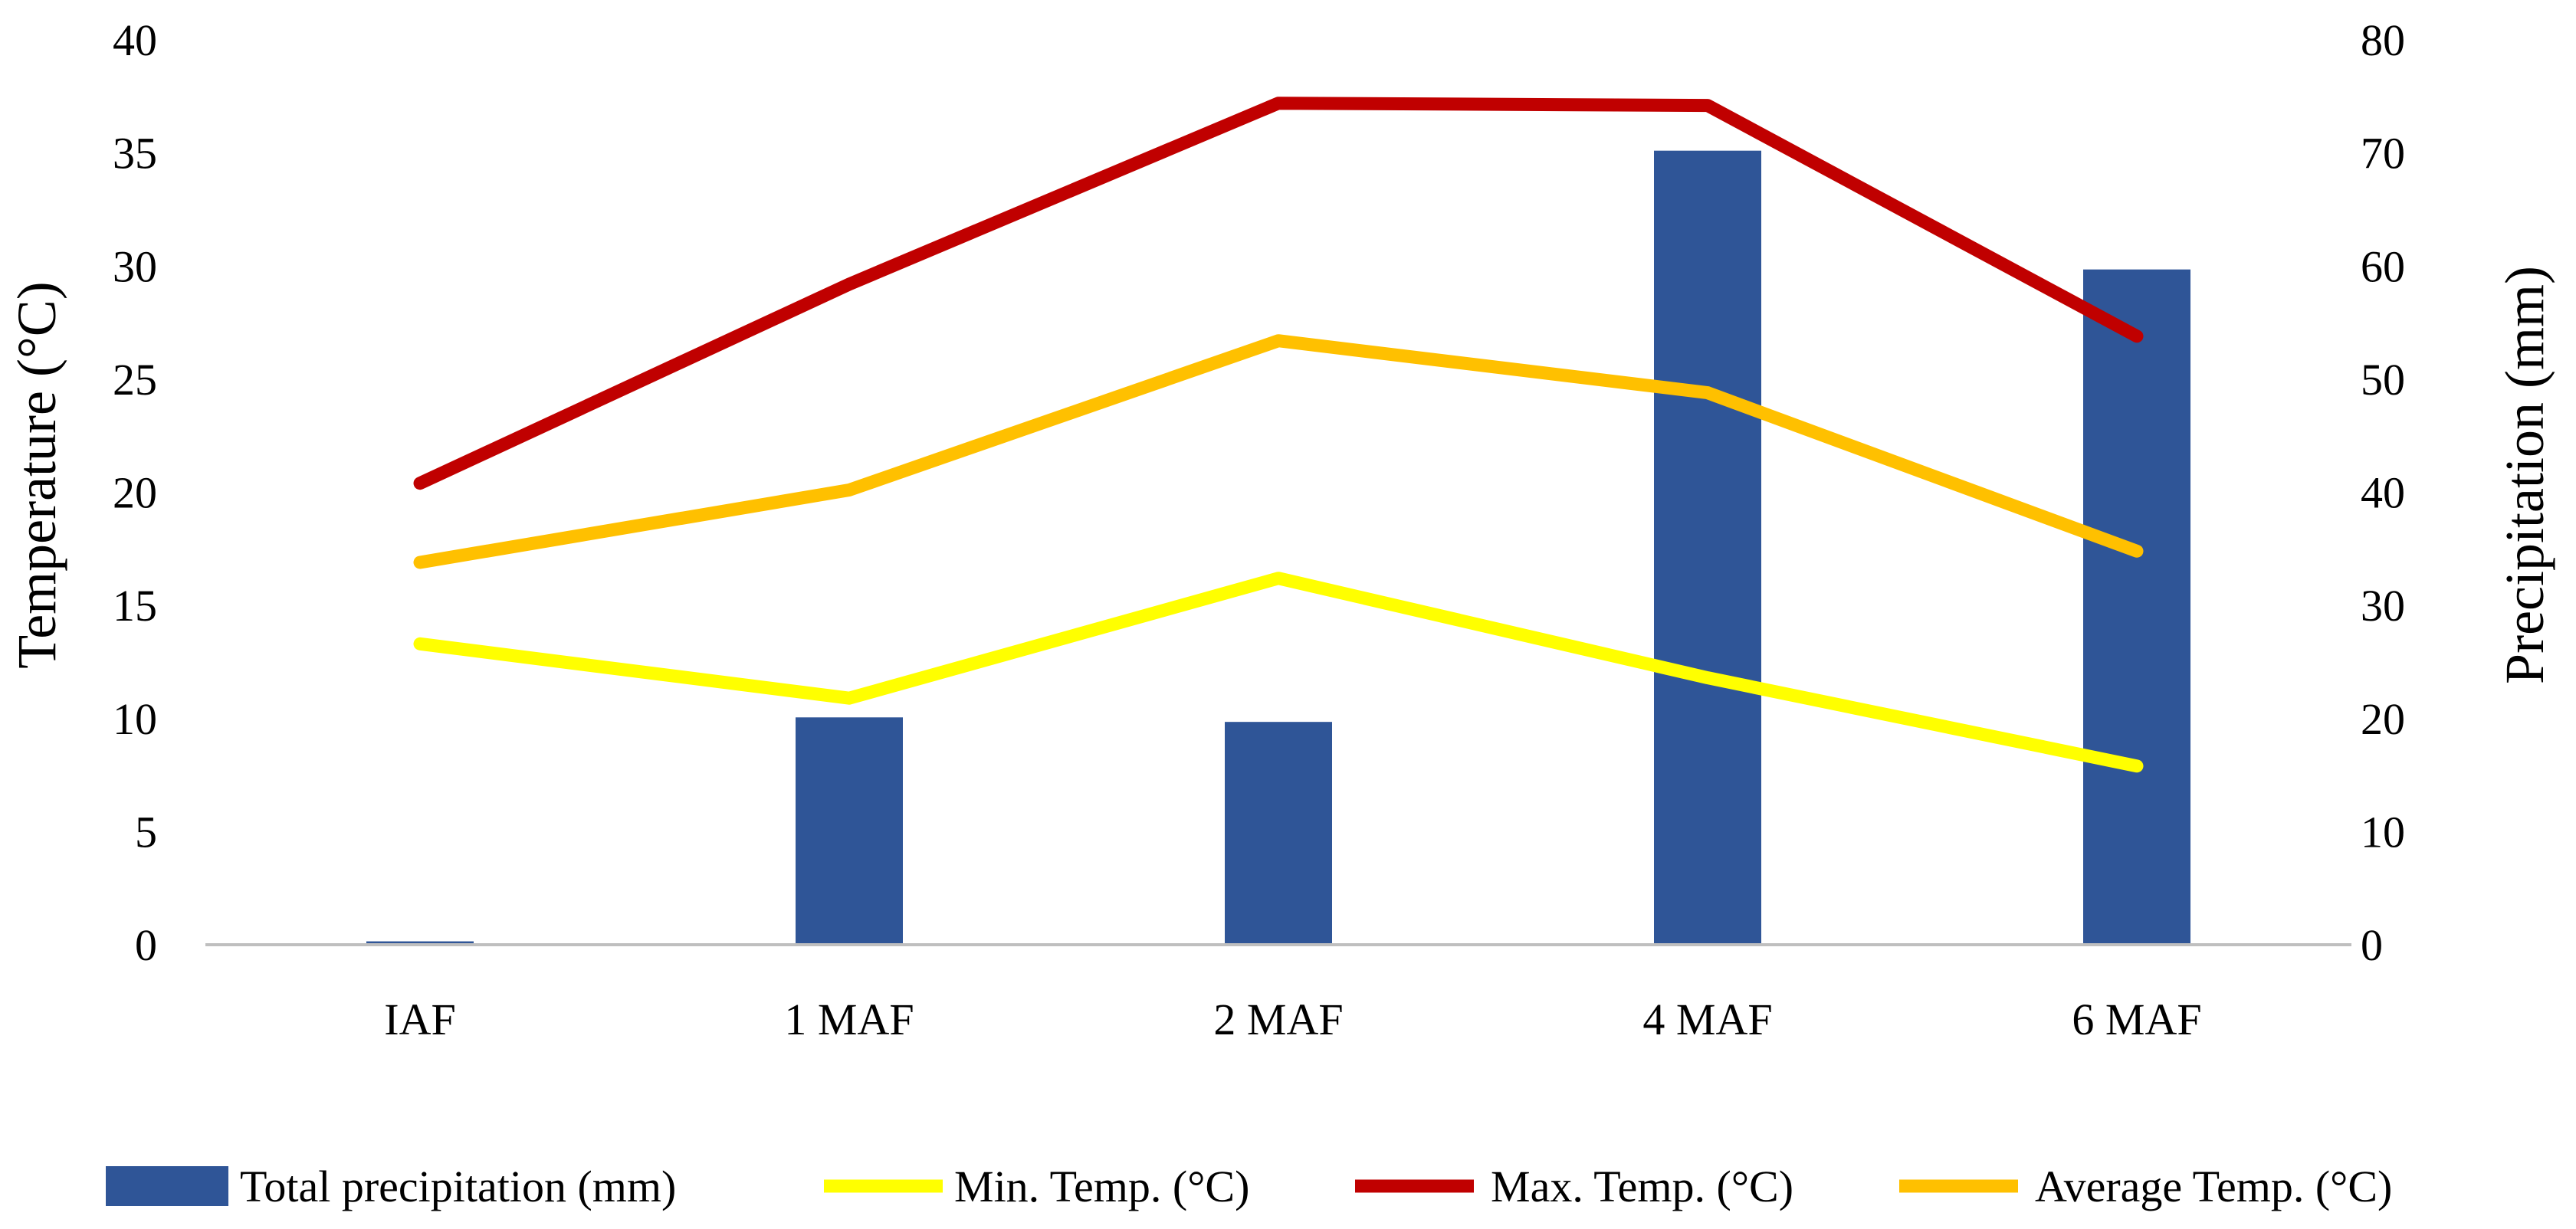  I want to click on x-tick-label: 4 MAF, so click(1707, 1020).